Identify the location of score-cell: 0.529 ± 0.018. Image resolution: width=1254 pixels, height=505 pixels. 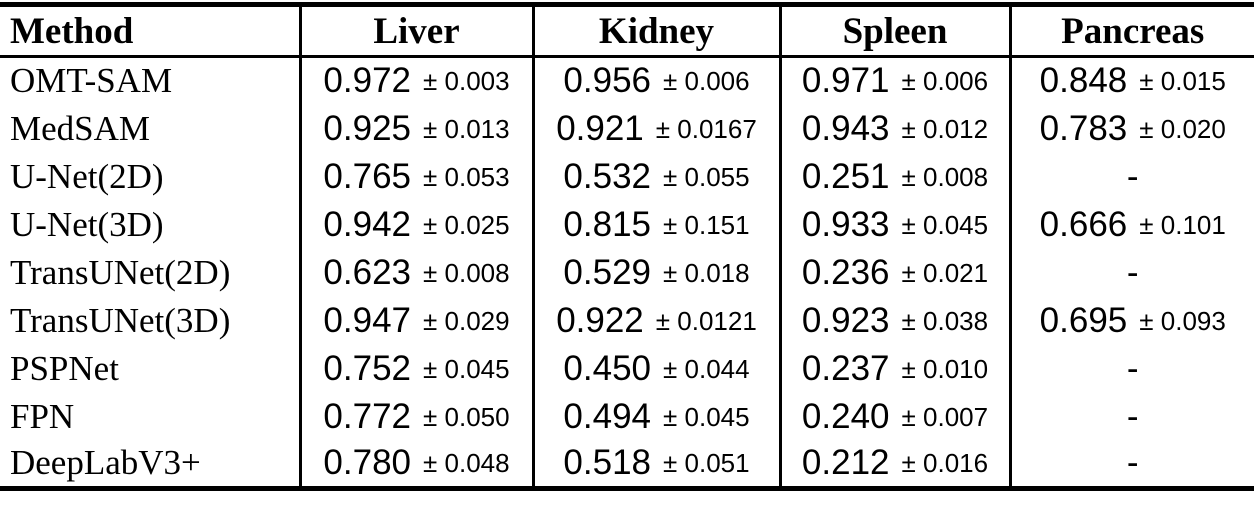
(655, 272).